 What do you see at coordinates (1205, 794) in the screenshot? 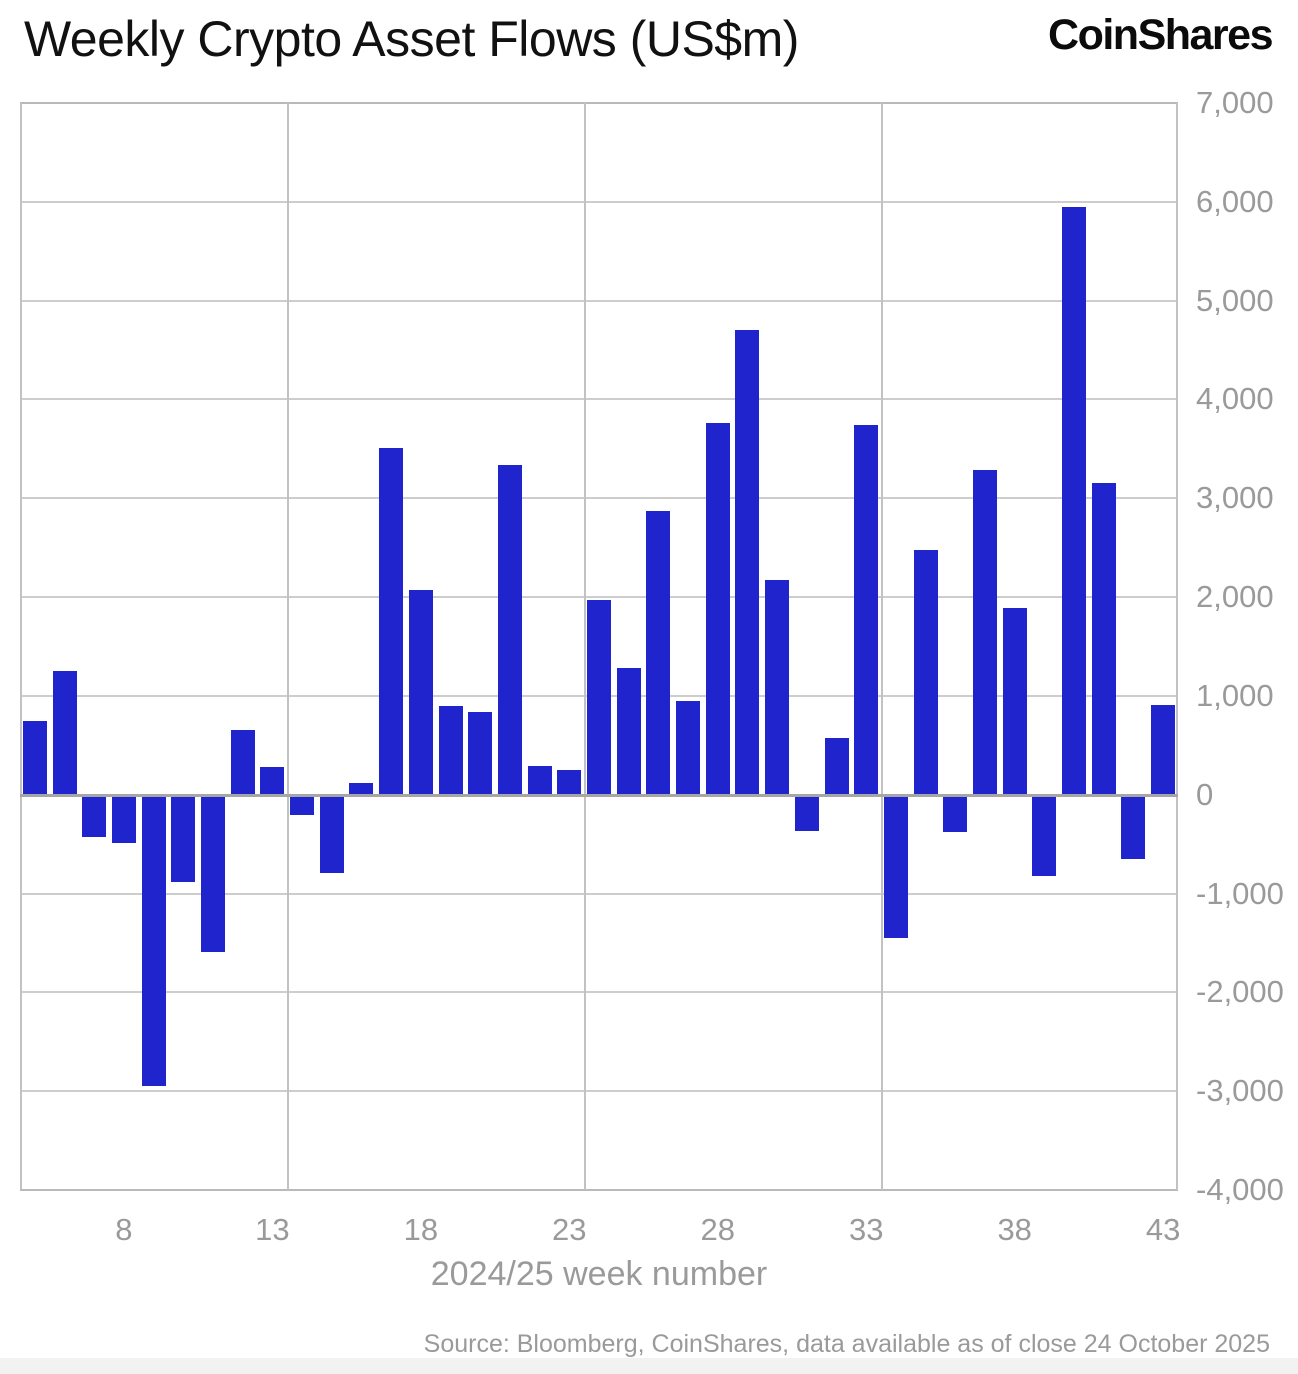
I see `y-tick-label-0: 0` at bounding box center [1205, 794].